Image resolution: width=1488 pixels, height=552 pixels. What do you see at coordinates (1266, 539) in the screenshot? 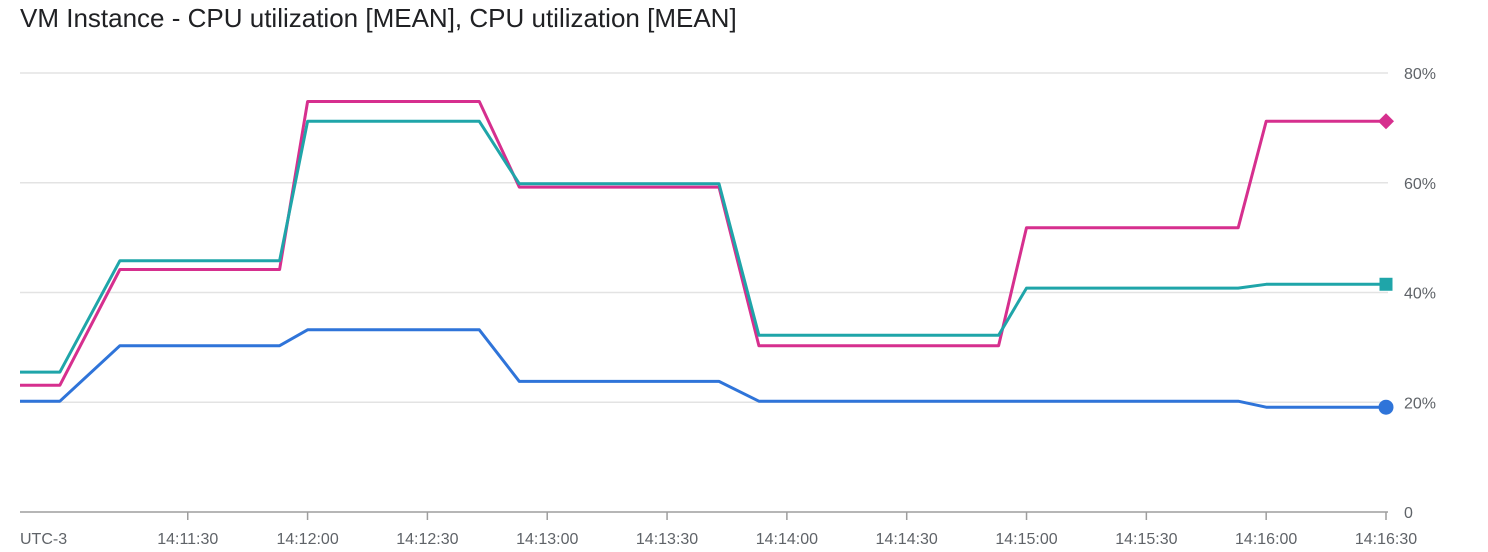
I see `x-tick-label: 14:16:00` at bounding box center [1266, 539].